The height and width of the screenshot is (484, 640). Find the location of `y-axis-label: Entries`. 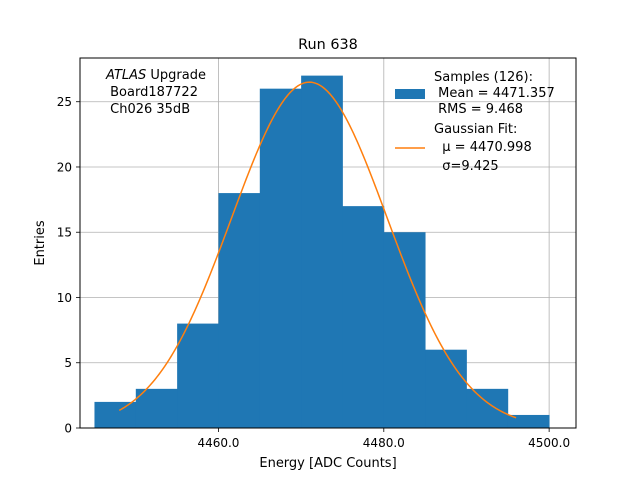

y-axis-label: Entries is located at coordinates (40, 243).